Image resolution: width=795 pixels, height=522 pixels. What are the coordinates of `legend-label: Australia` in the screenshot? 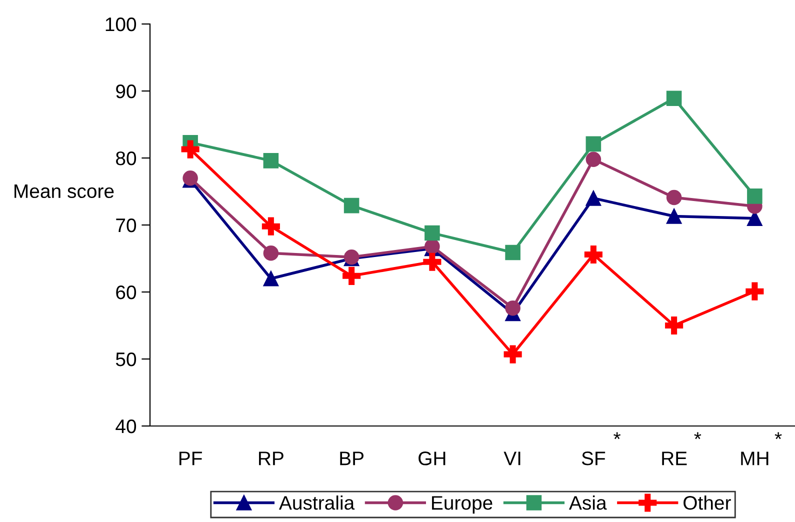 It's located at (317, 502).